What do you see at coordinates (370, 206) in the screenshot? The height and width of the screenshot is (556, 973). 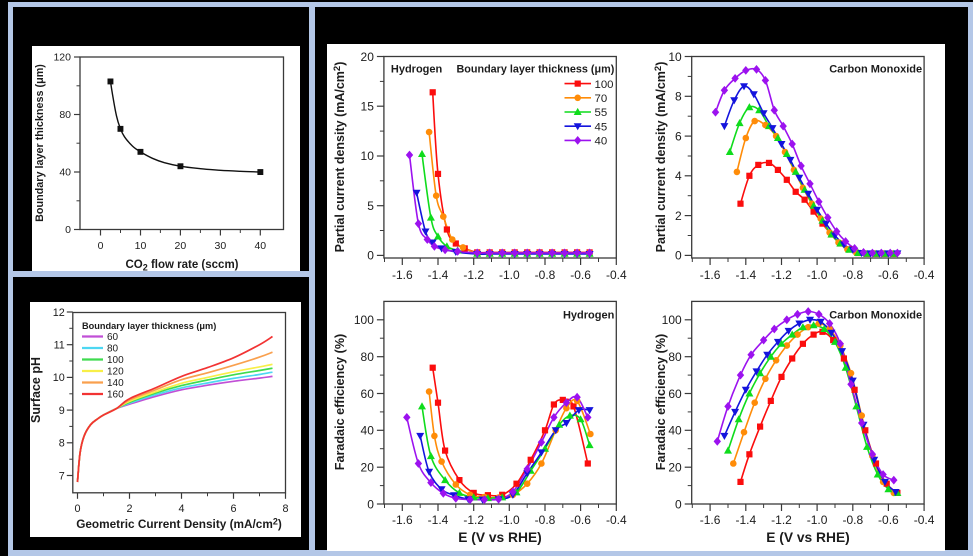 I see `svg-text: 5` at bounding box center [370, 206].